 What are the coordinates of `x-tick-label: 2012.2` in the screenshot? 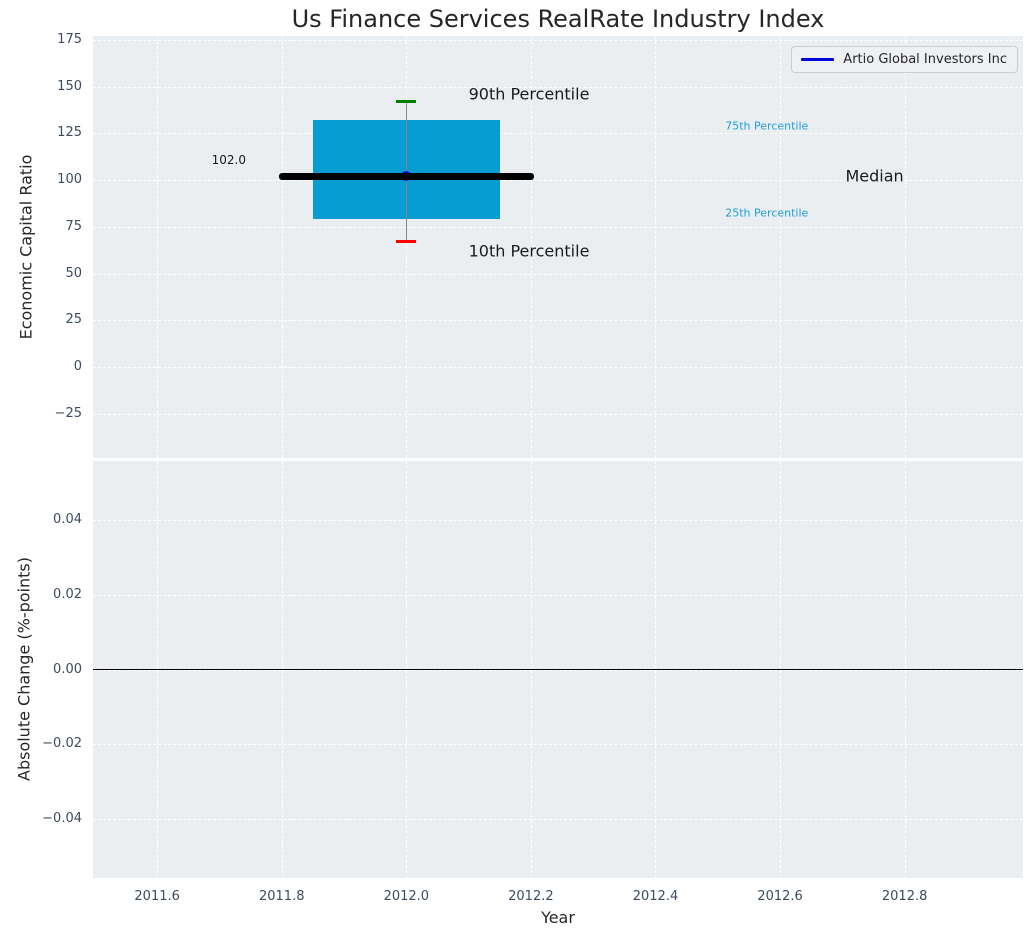 It's located at (531, 896).